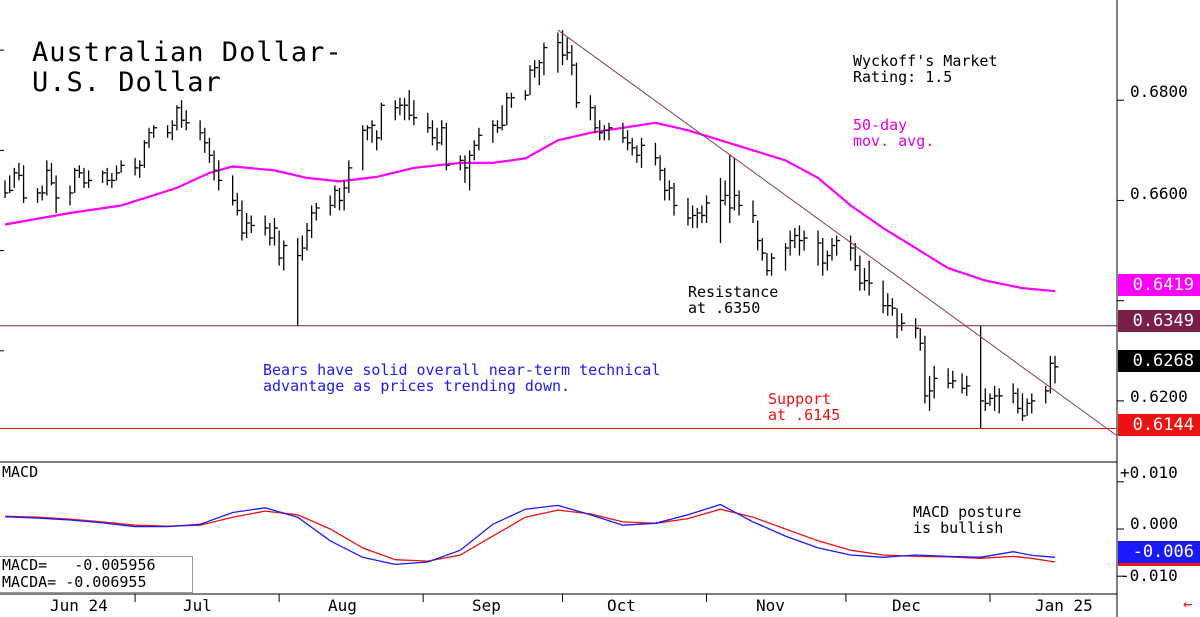  I want to click on rating-line2: Rating: 1.5, so click(903, 77).